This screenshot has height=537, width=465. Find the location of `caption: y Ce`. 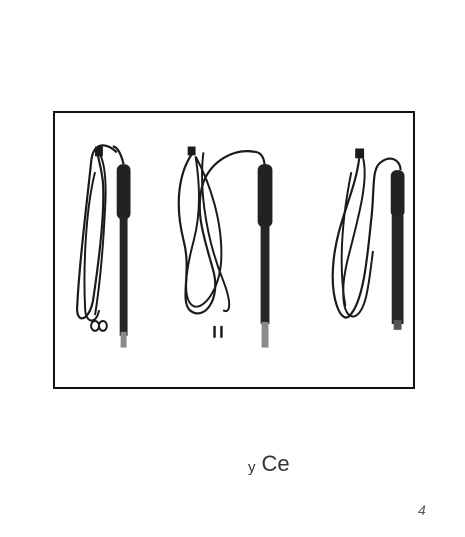

caption: y Ce is located at coordinates (269, 464).